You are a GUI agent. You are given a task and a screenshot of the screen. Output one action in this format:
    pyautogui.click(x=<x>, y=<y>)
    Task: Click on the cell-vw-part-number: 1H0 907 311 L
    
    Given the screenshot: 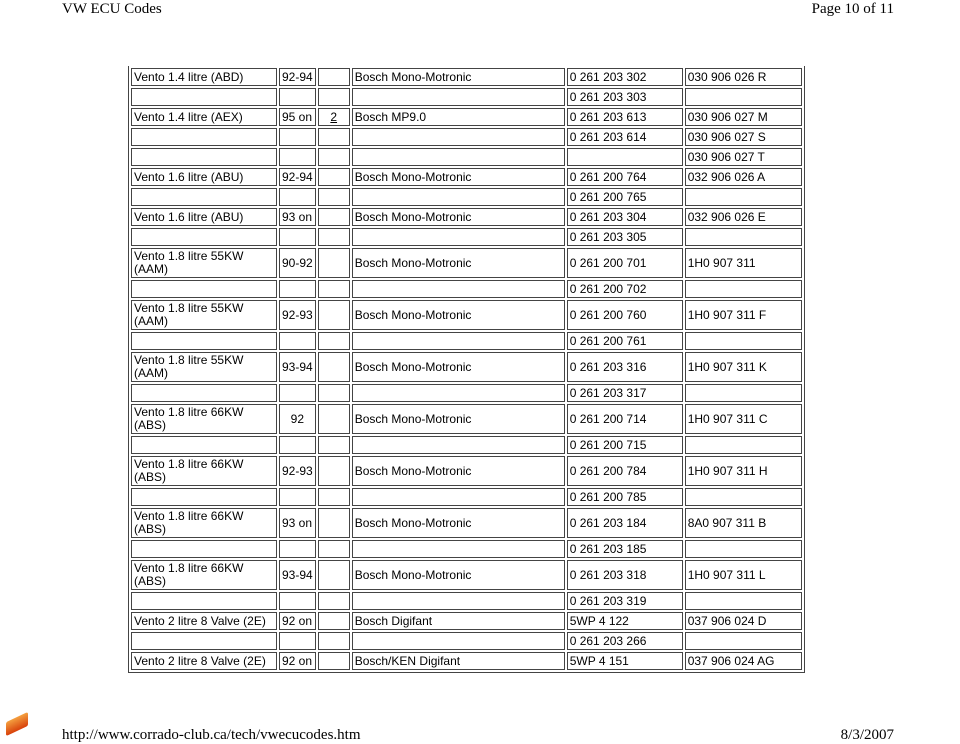 What is the action you would take?
    pyautogui.click(x=743, y=575)
    